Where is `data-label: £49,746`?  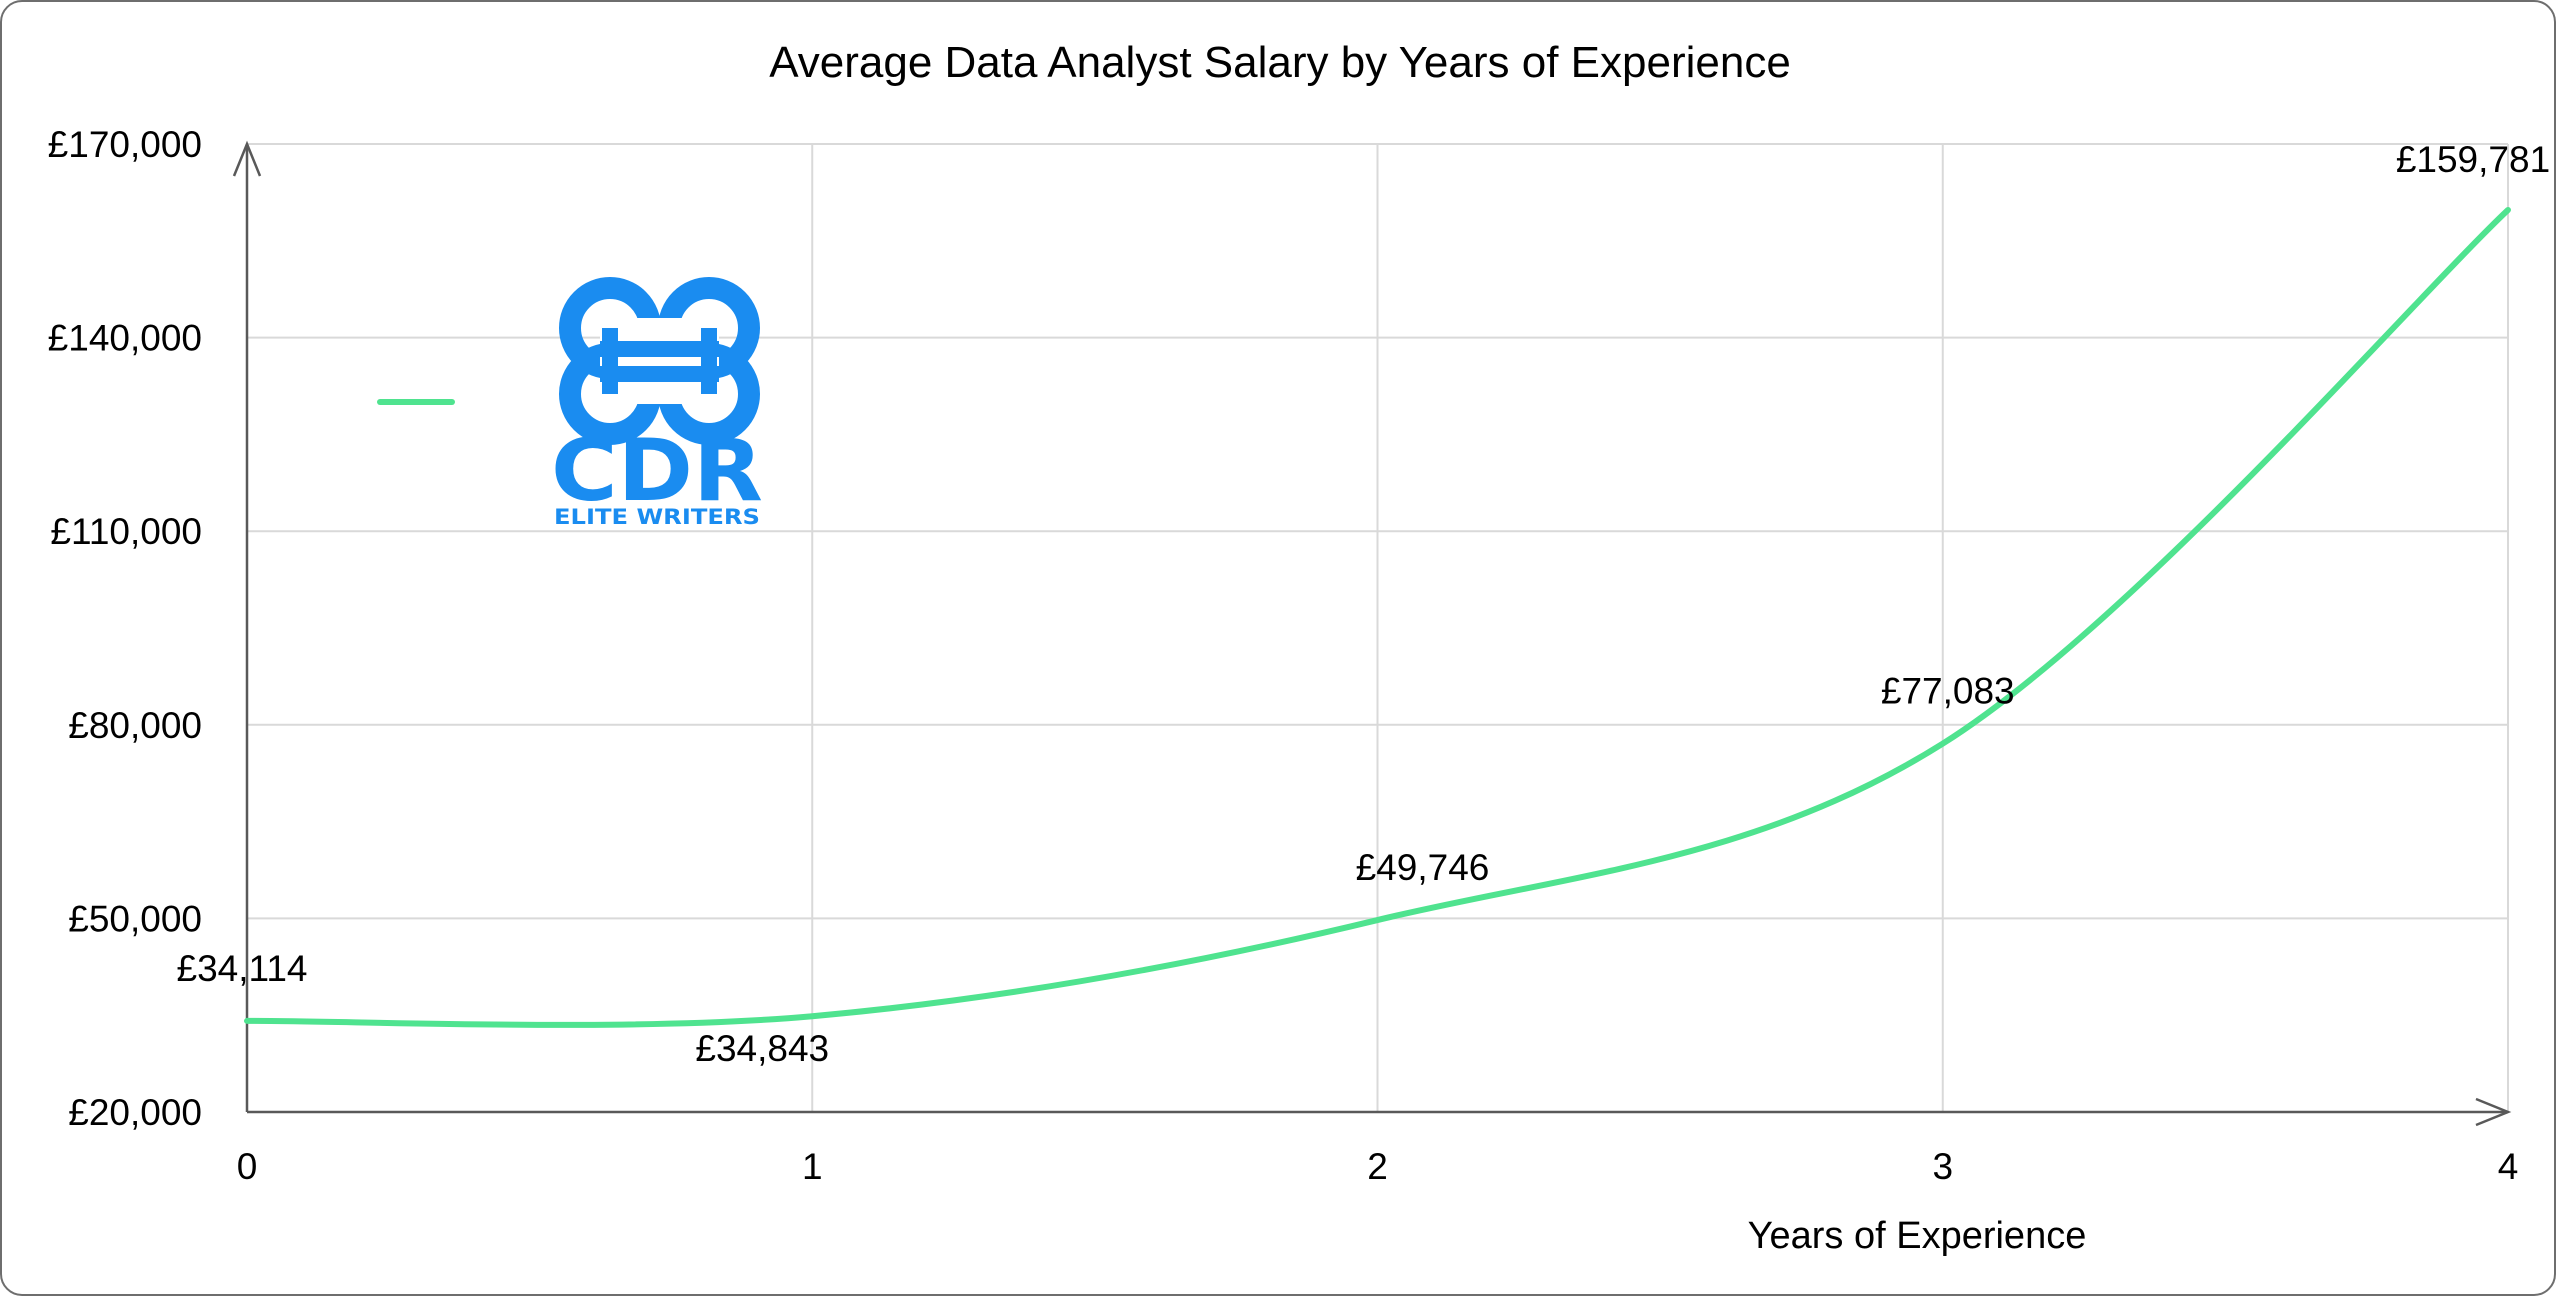
data-label: £49,746 is located at coordinates (1423, 867).